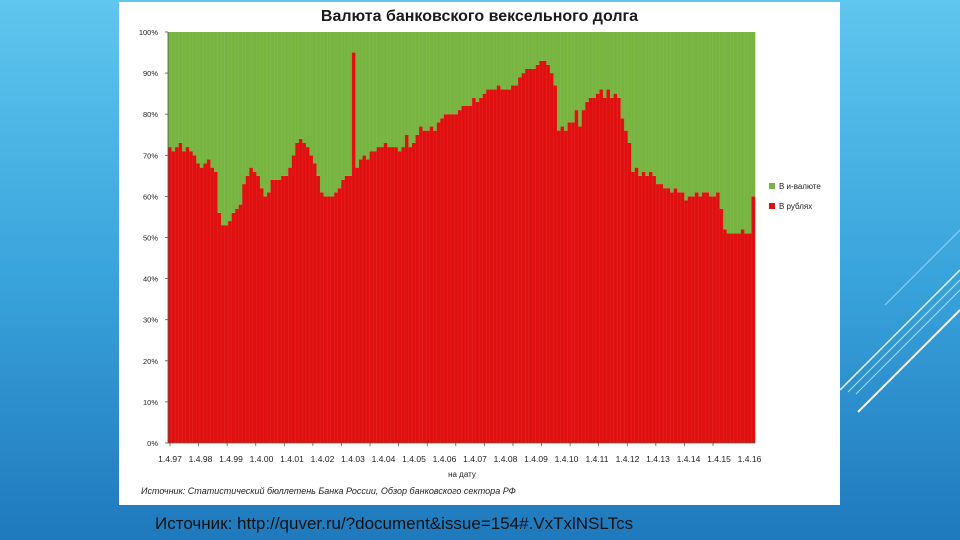  Describe the element at coordinates (150, 320) in the screenshot. I see `y-tick-label: 30%` at that location.